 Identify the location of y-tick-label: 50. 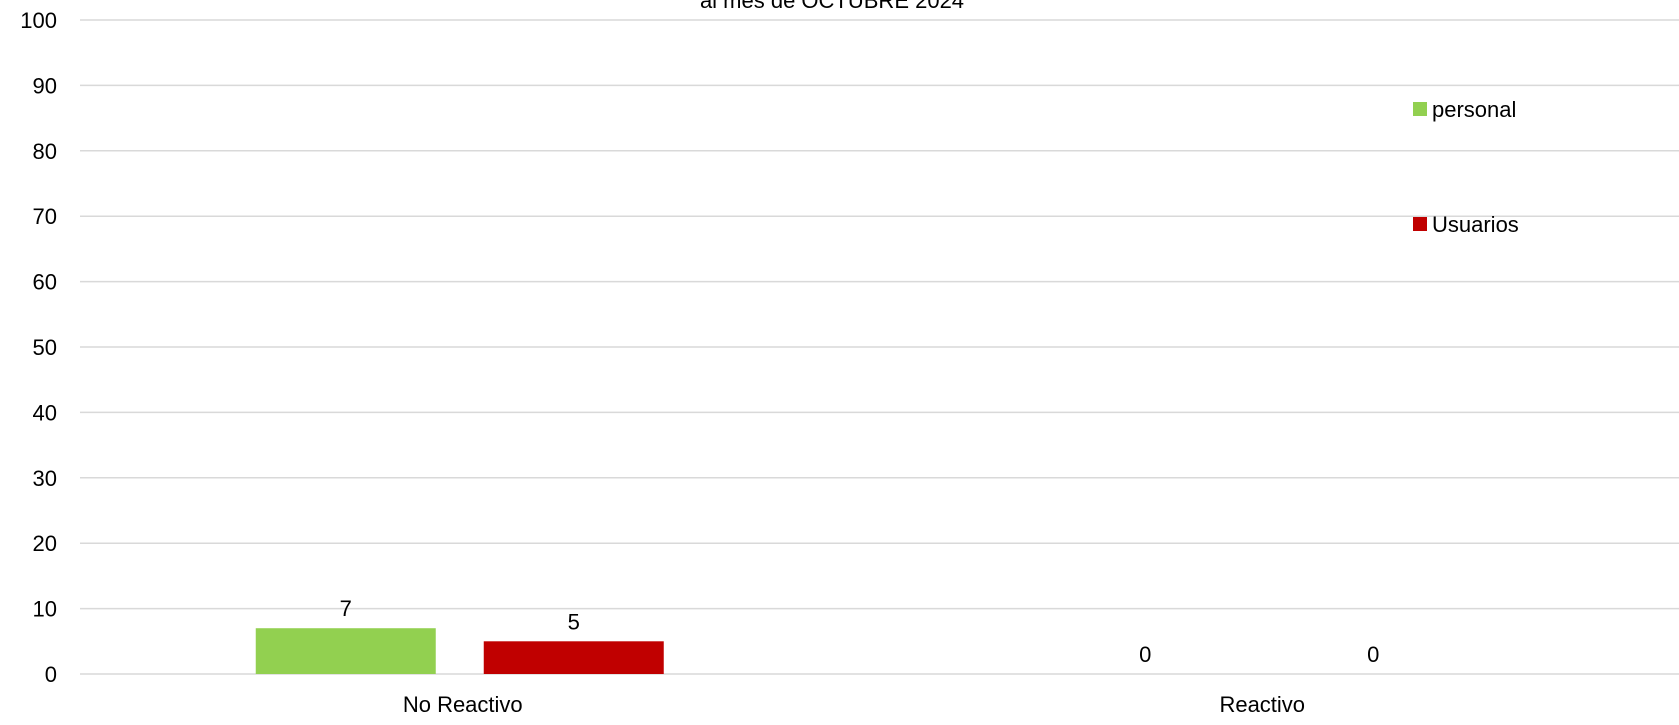
(45, 347).